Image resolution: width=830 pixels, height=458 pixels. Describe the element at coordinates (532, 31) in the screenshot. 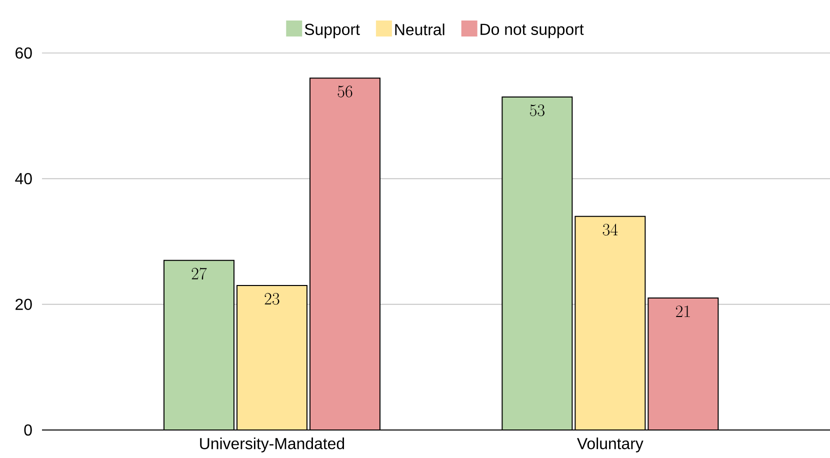

I see `legend-label: Do not support` at that location.